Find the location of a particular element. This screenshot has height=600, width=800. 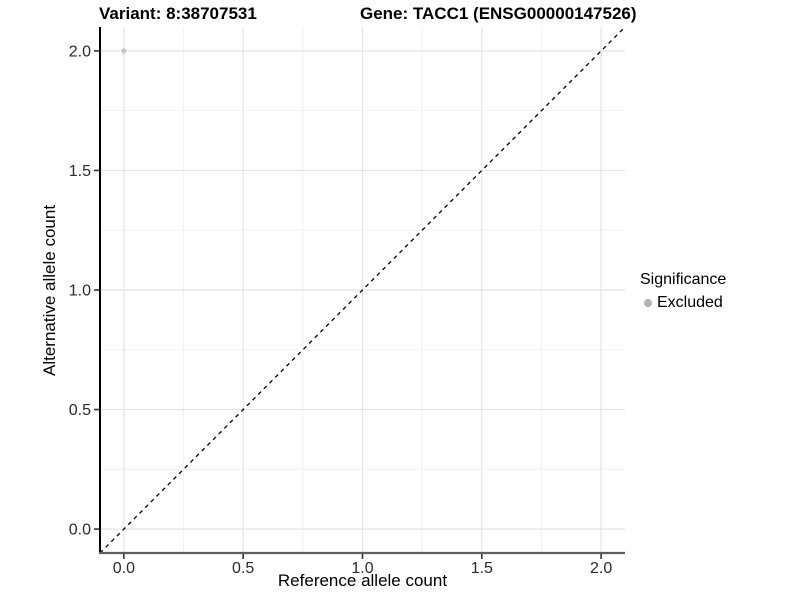

x-tick-label: 0.0 is located at coordinates (124, 568).